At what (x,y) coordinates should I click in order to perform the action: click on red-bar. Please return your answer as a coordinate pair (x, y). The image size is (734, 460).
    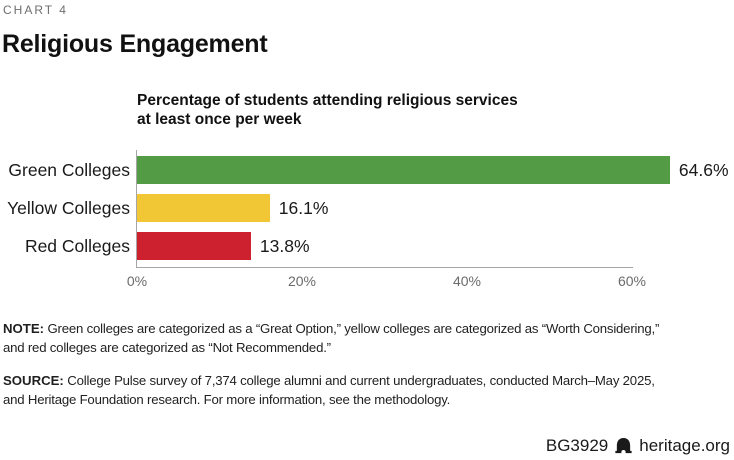
    Looking at the image, I should click on (194, 246).